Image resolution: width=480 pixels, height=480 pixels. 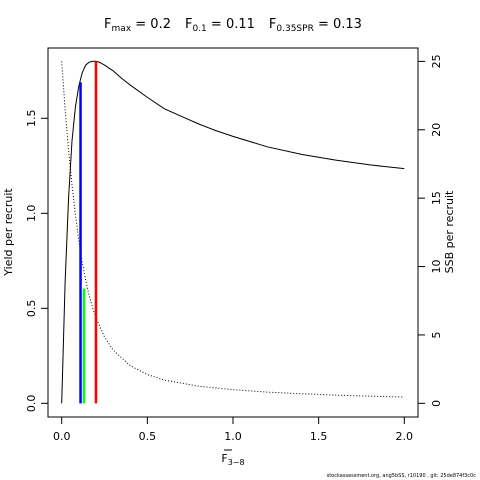 I want to click on y-tick-label: 1.0, so click(x=31, y=214).